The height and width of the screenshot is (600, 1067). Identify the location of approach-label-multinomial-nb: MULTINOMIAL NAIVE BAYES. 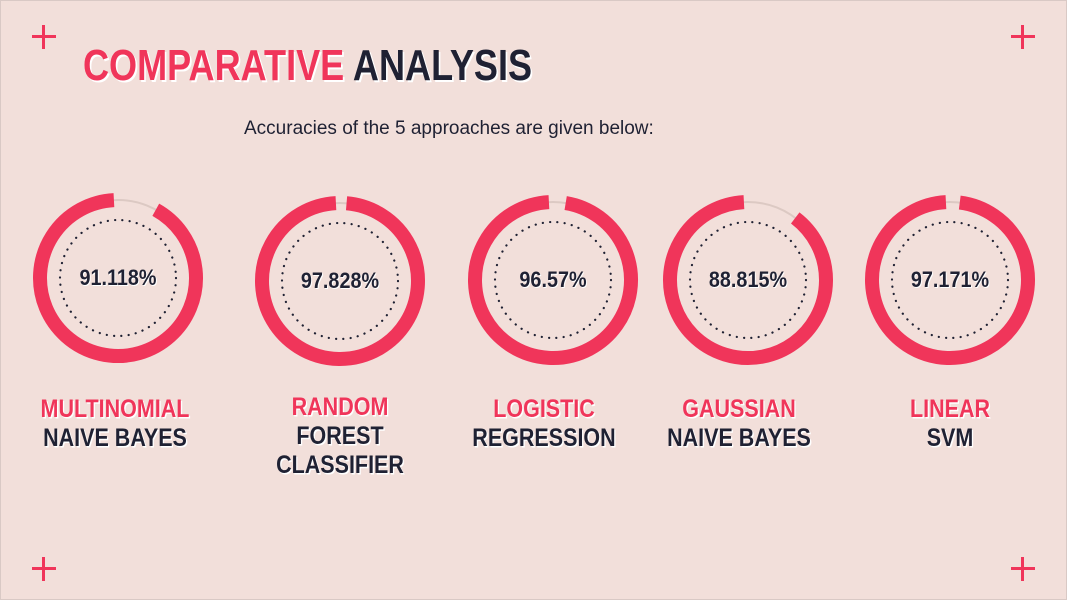
(115, 424).